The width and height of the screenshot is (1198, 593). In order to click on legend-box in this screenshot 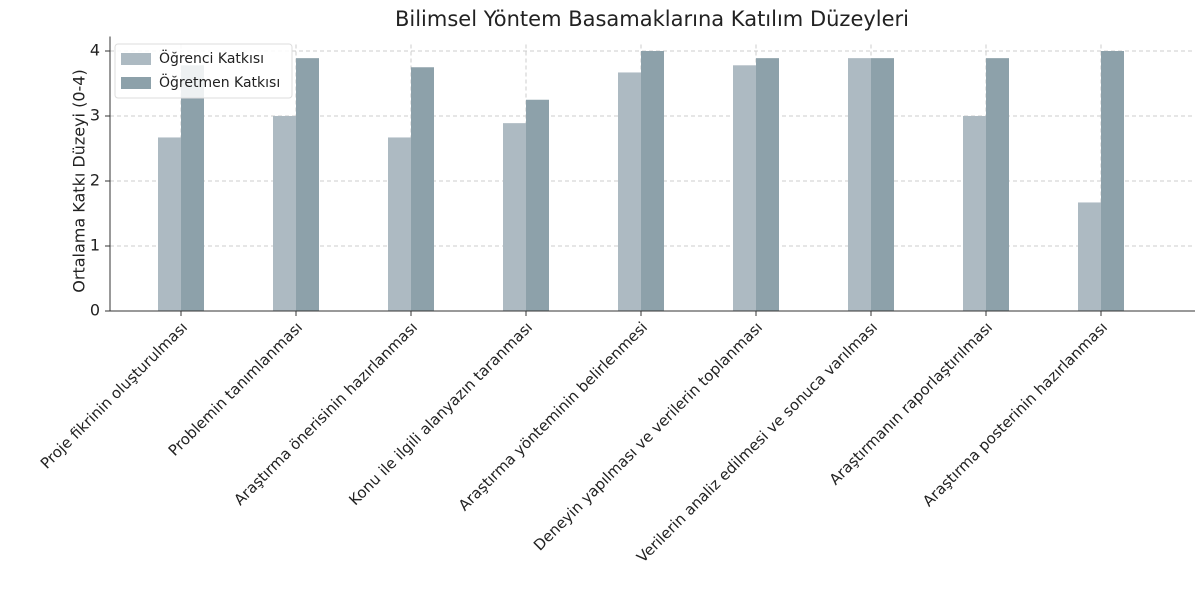, I will do `click(203, 71)`.